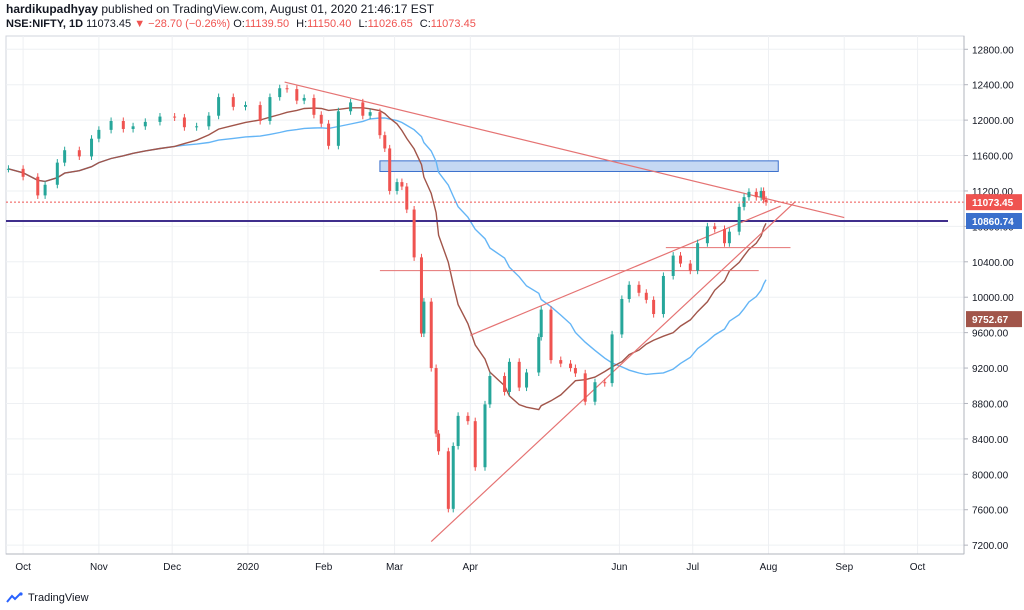 The width and height of the screenshot is (1024, 610). I want to click on change-arrow-icon: ▼, so click(140, 24).